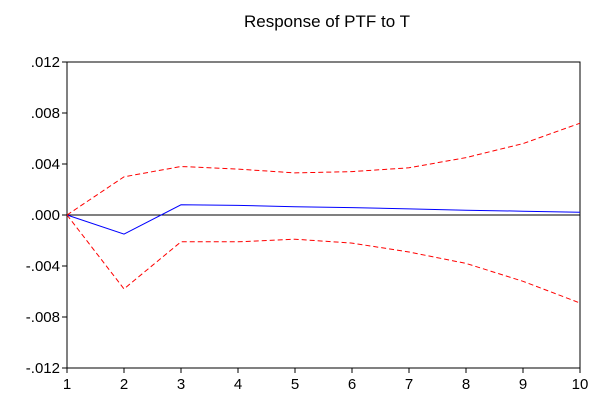 This screenshot has width=600, height=398. What do you see at coordinates (124, 384) in the screenshot?
I see `x-tick-label: 2` at bounding box center [124, 384].